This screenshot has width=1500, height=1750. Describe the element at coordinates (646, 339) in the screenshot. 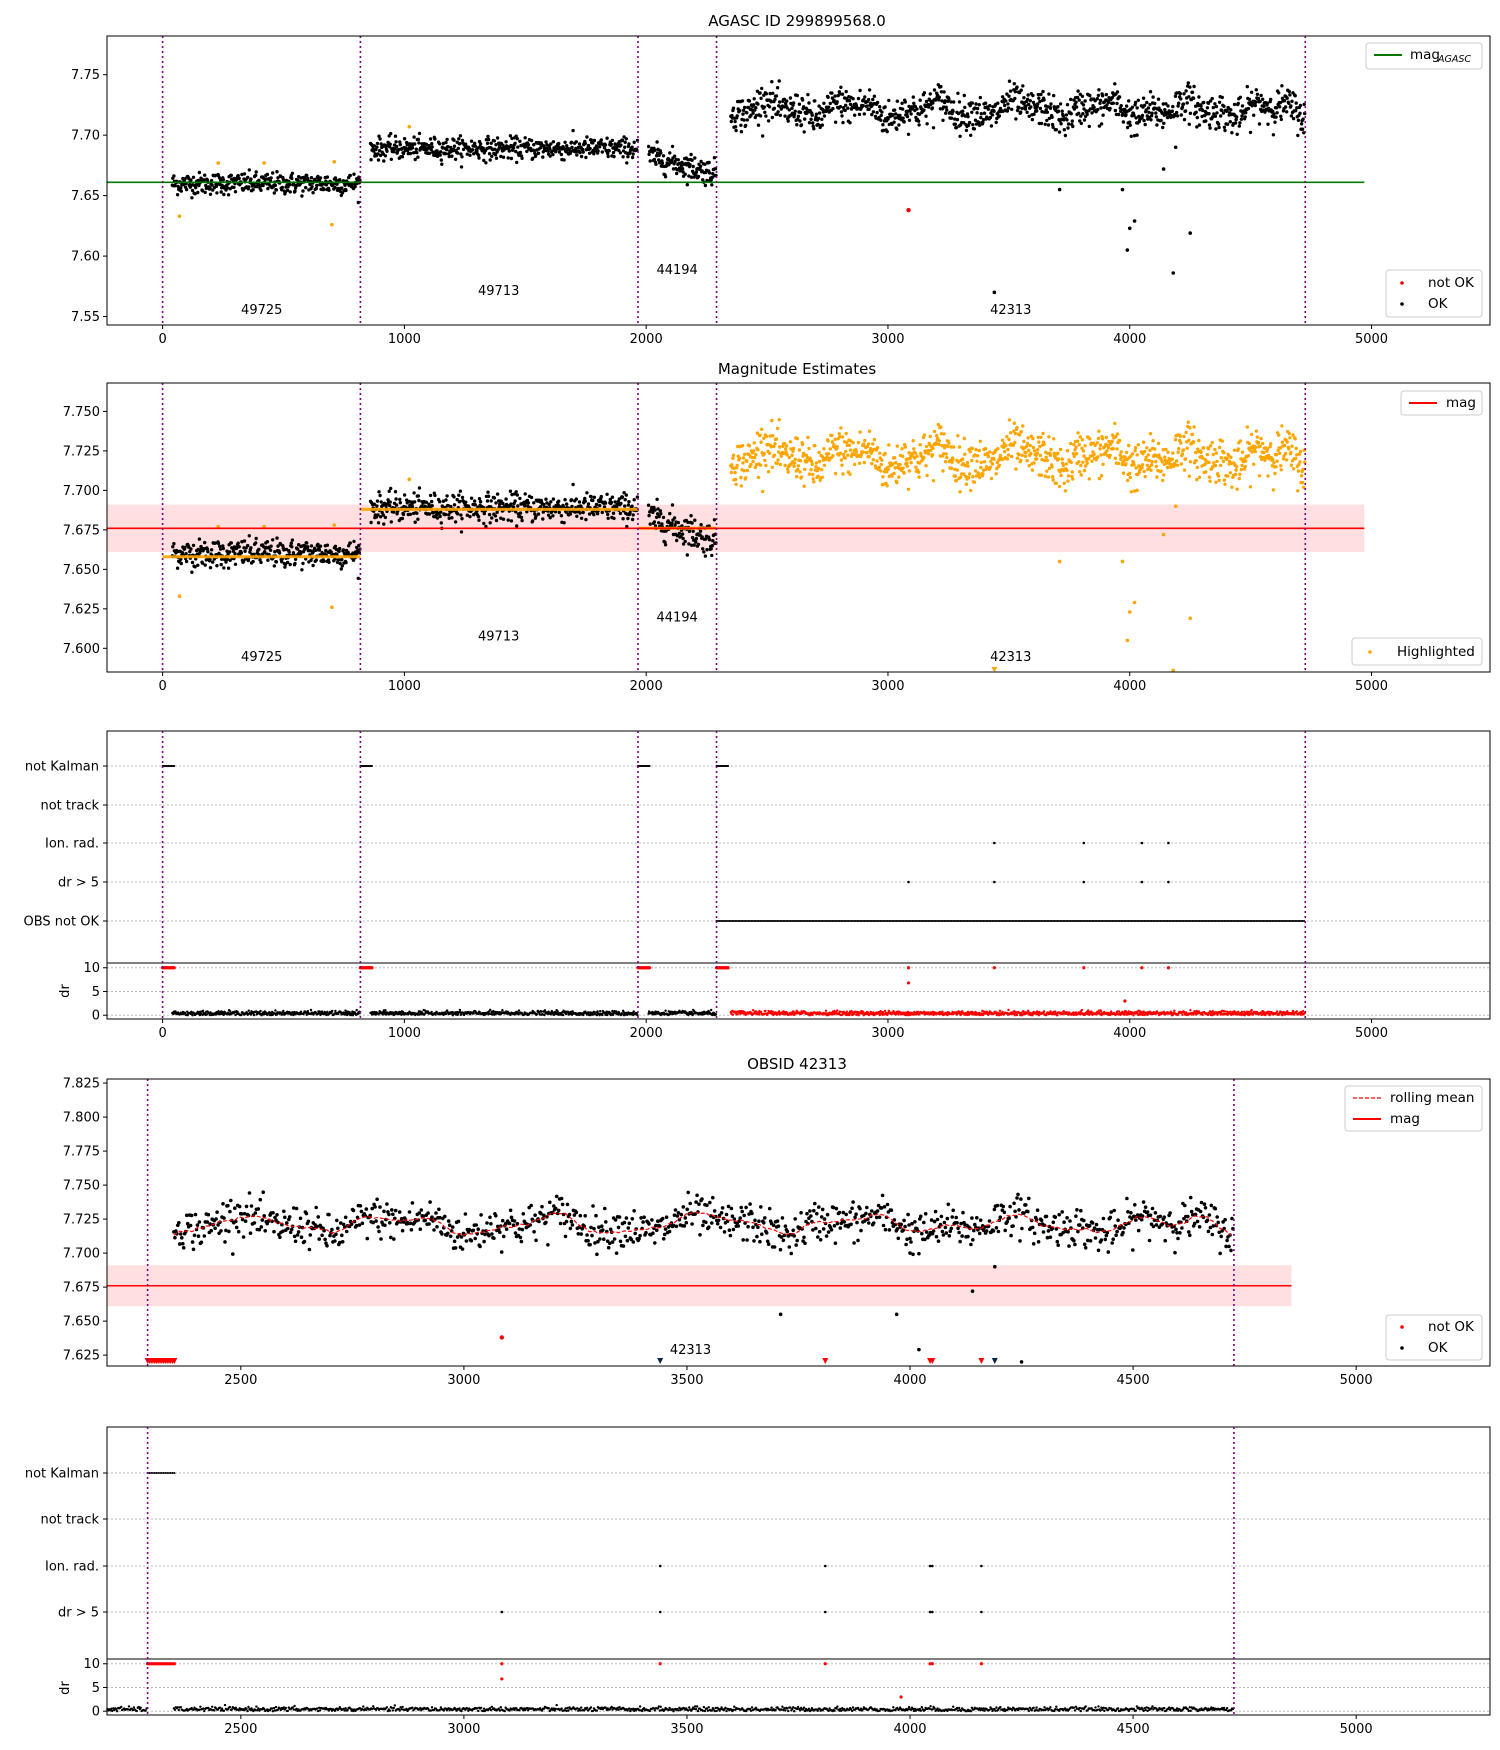

I see `p1-xtick-label: 2000` at that location.